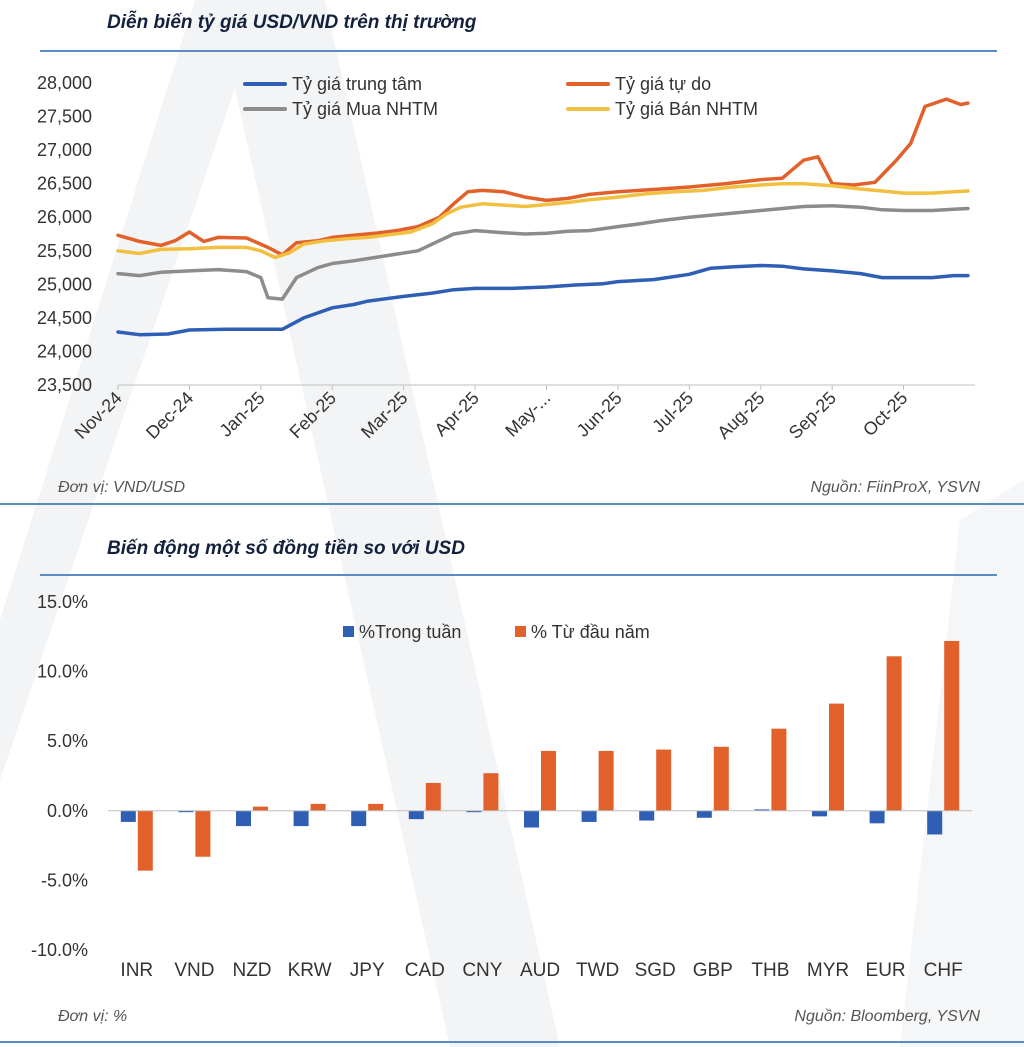 This screenshot has height=1047, width=1024. I want to click on x-tick-label: Dec-24, so click(169, 415).